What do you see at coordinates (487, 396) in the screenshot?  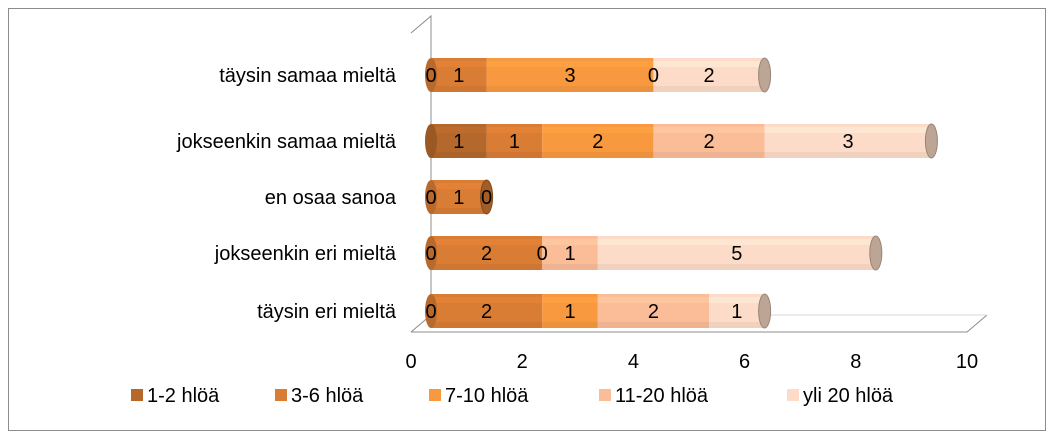 I see `legend-label-7-10-hlöä: 7-10 hlöä` at bounding box center [487, 396].